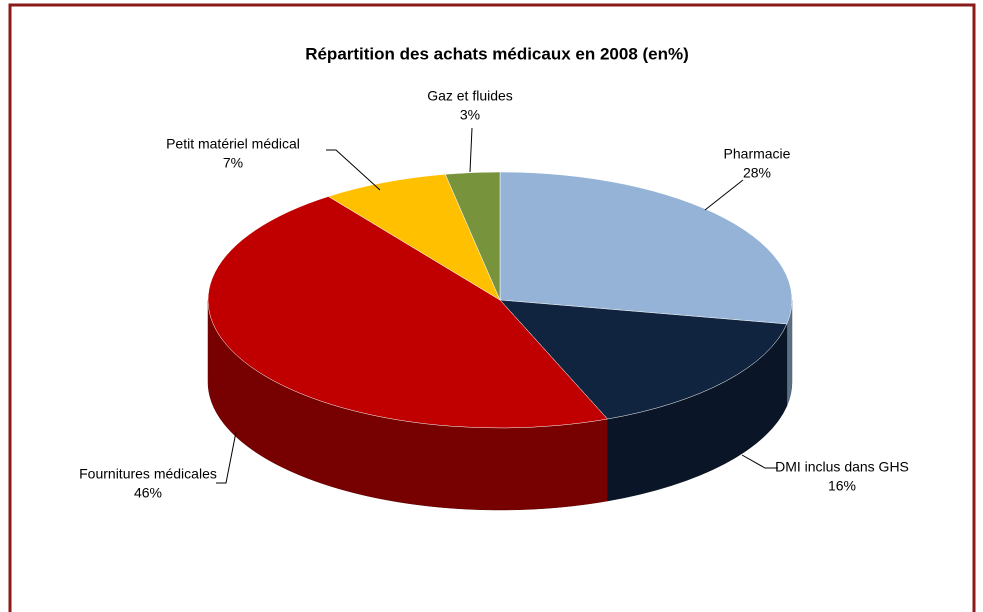 This screenshot has width=983, height=612. I want to click on slice-label: Fournitures médicales, so click(148, 474).